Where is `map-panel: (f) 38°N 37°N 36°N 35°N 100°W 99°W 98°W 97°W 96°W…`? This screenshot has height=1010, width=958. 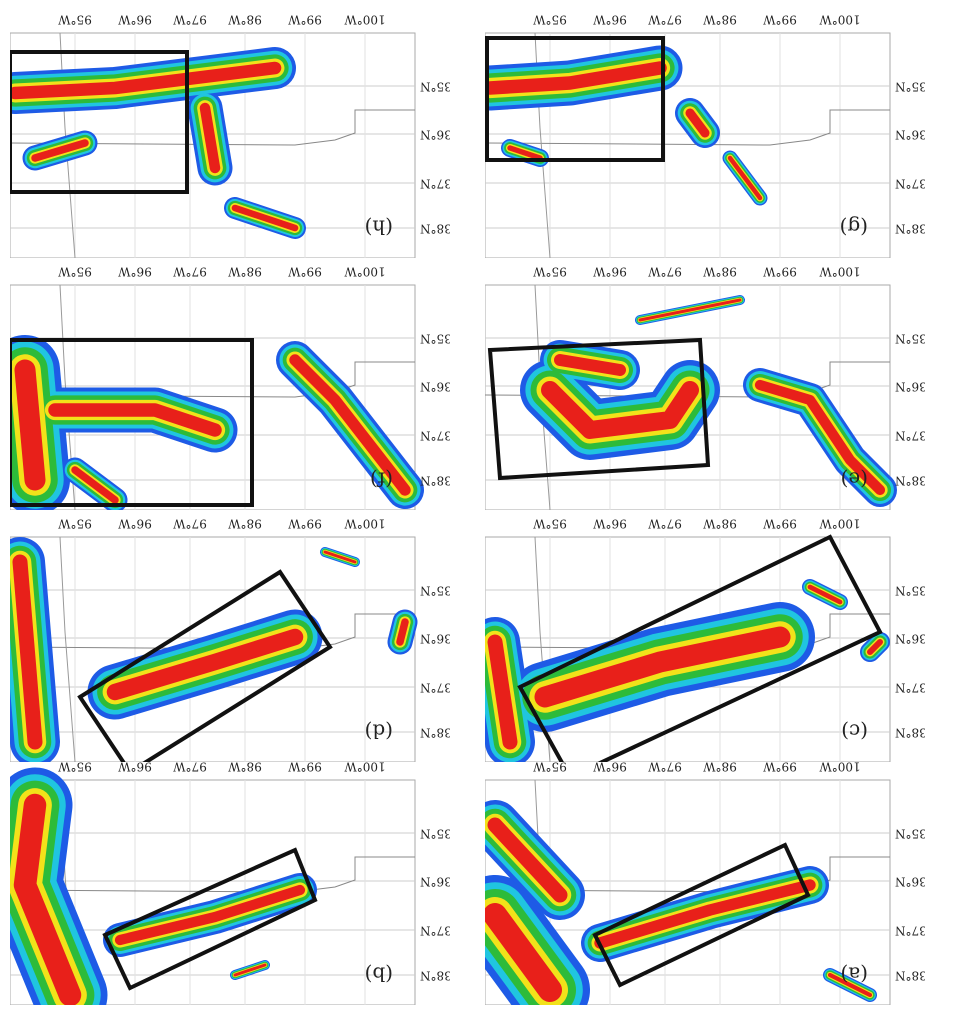
map-panel: (f) 38°N 37°N 36°N 35°N 100°W 99°W 98°W 97°W 96°W… is located at coordinates (230, 387).